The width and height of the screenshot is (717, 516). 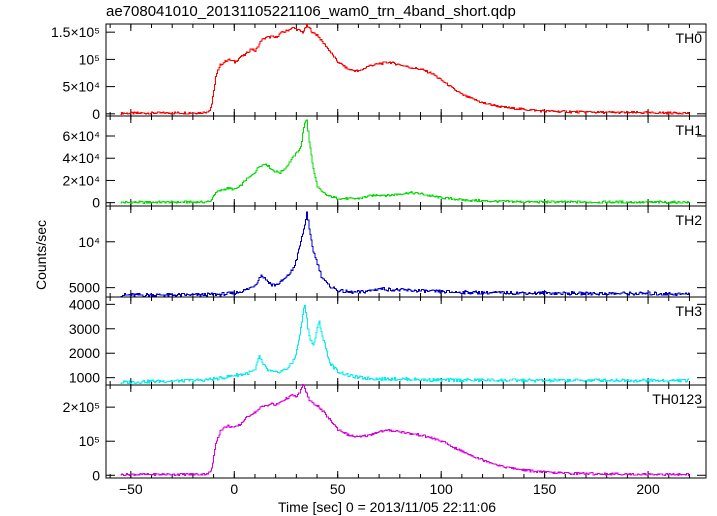 What do you see at coordinates (648, 489) in the screenshot?
I see `x-tick-label: 200` at bounding box center [648, 489].